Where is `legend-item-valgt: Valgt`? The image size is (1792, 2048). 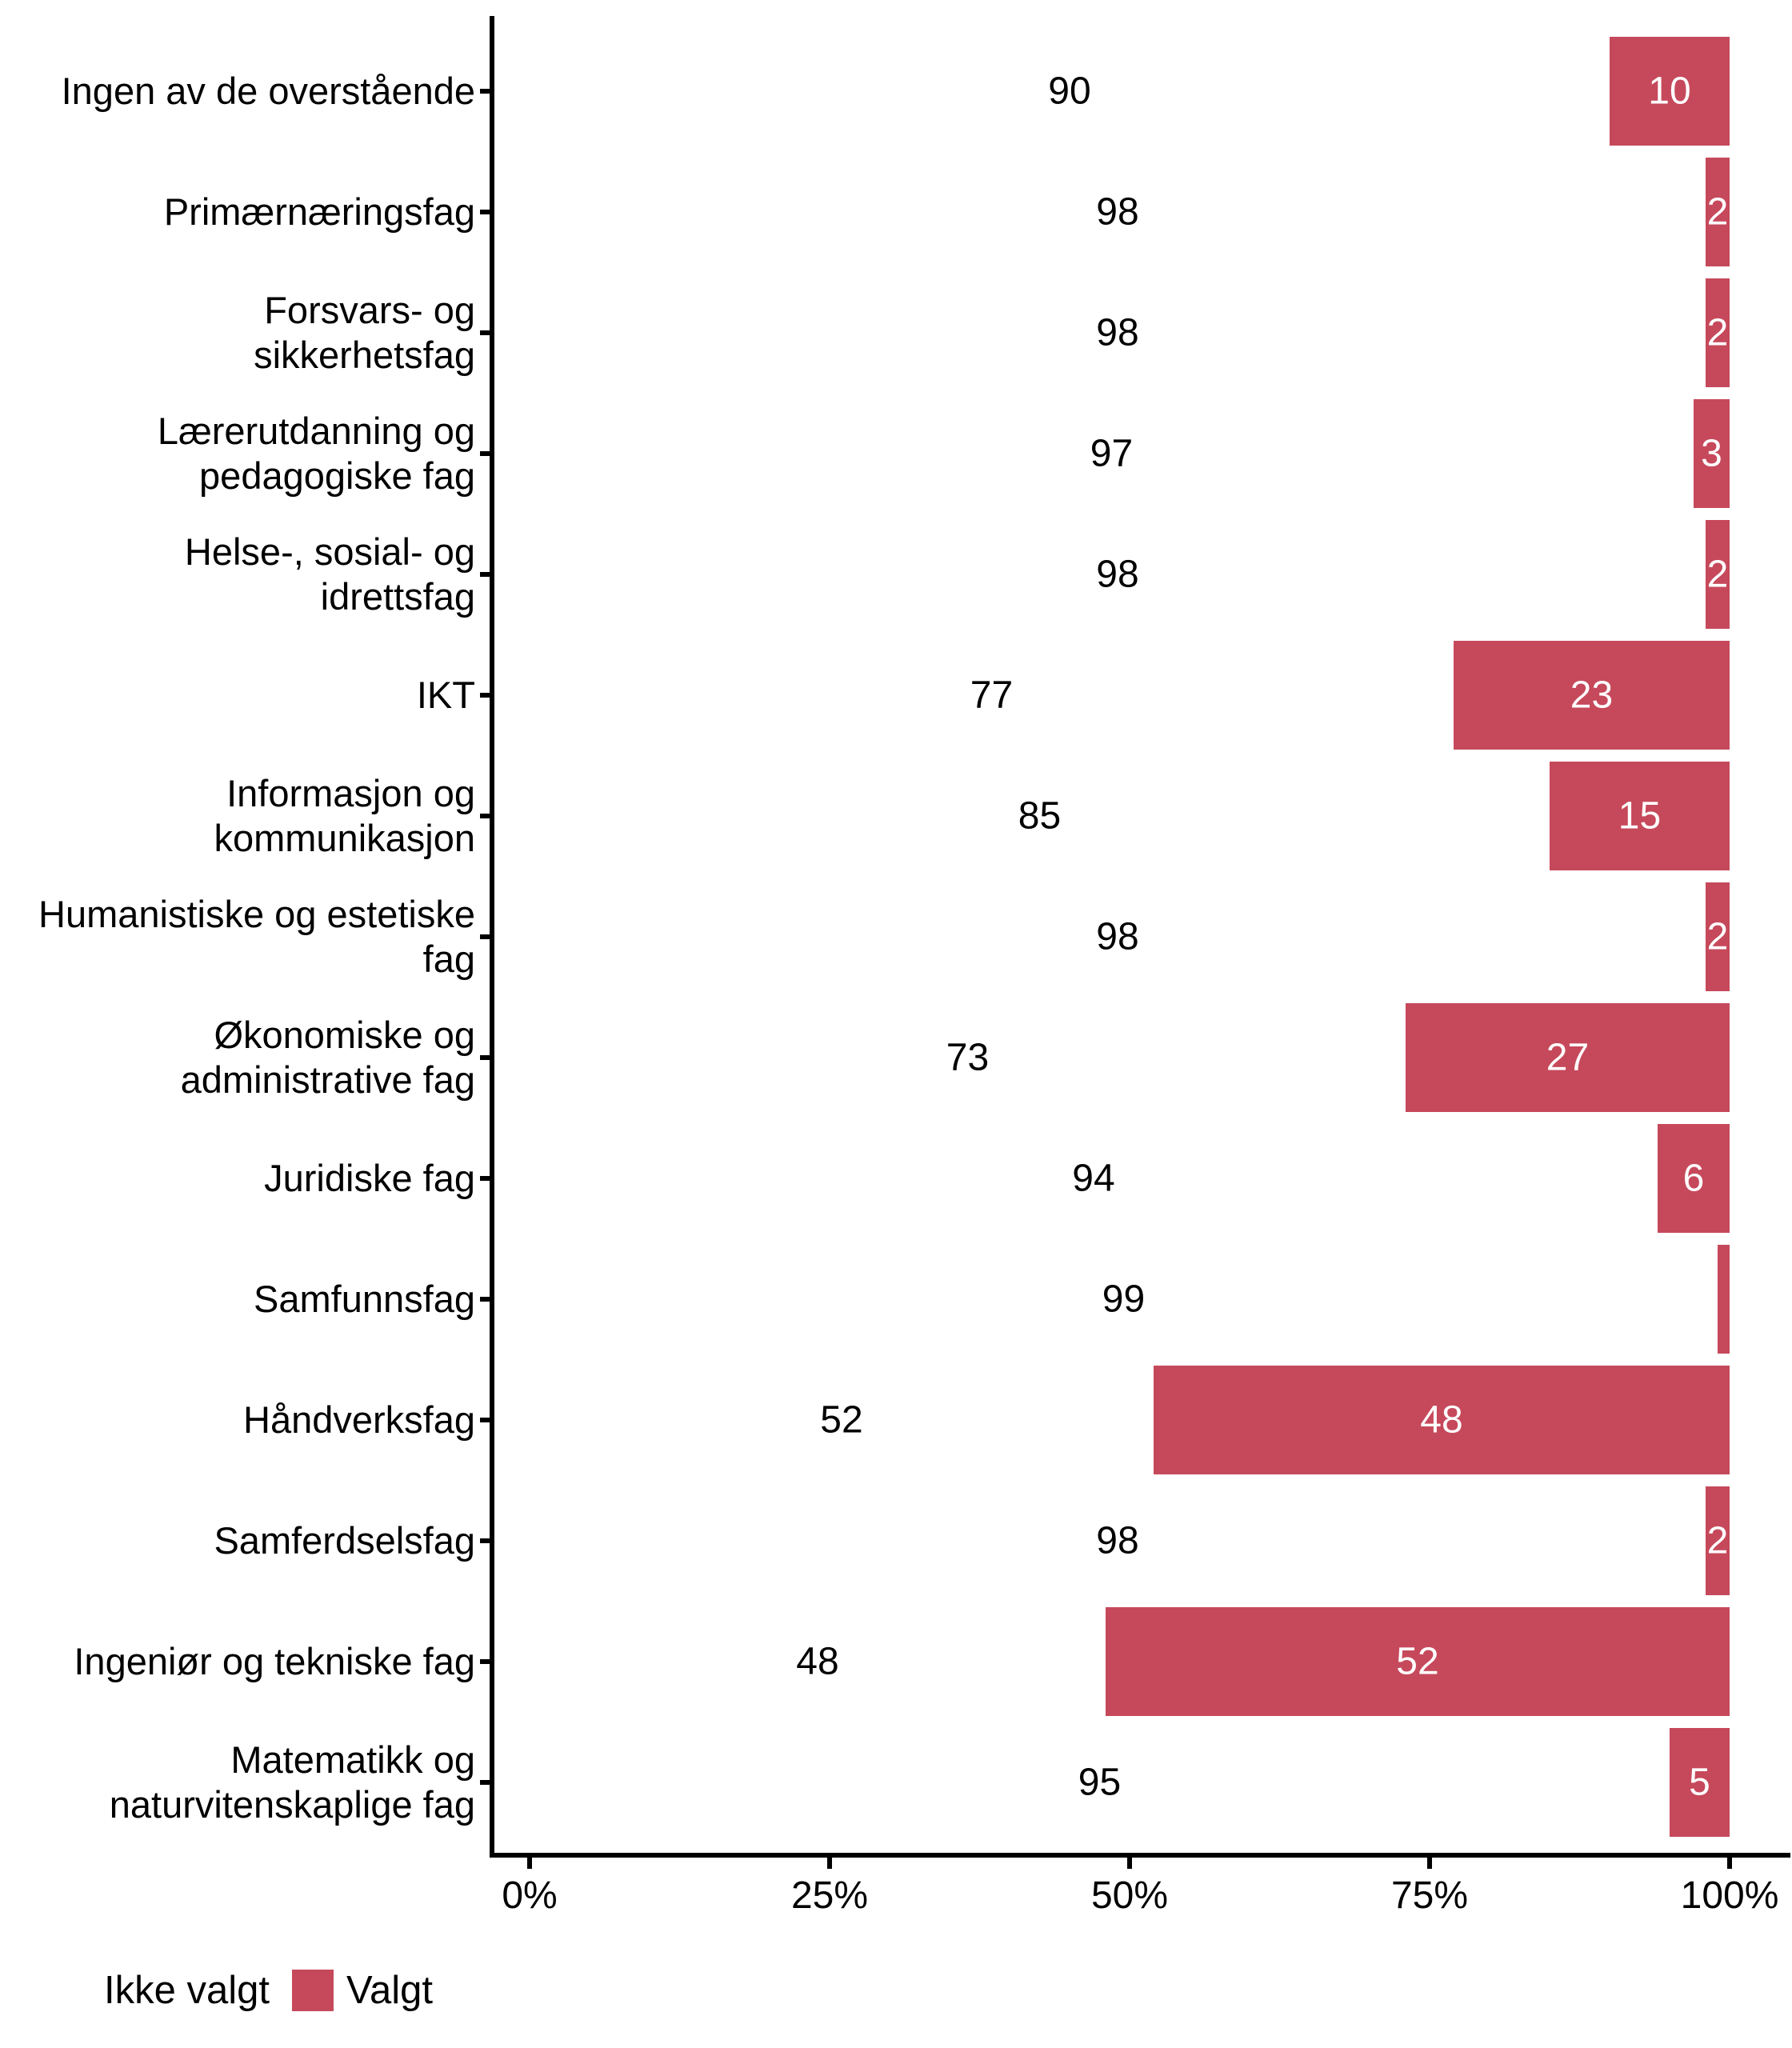 legend-item-valgt: Valgt is located at coordinates (362, 1990).